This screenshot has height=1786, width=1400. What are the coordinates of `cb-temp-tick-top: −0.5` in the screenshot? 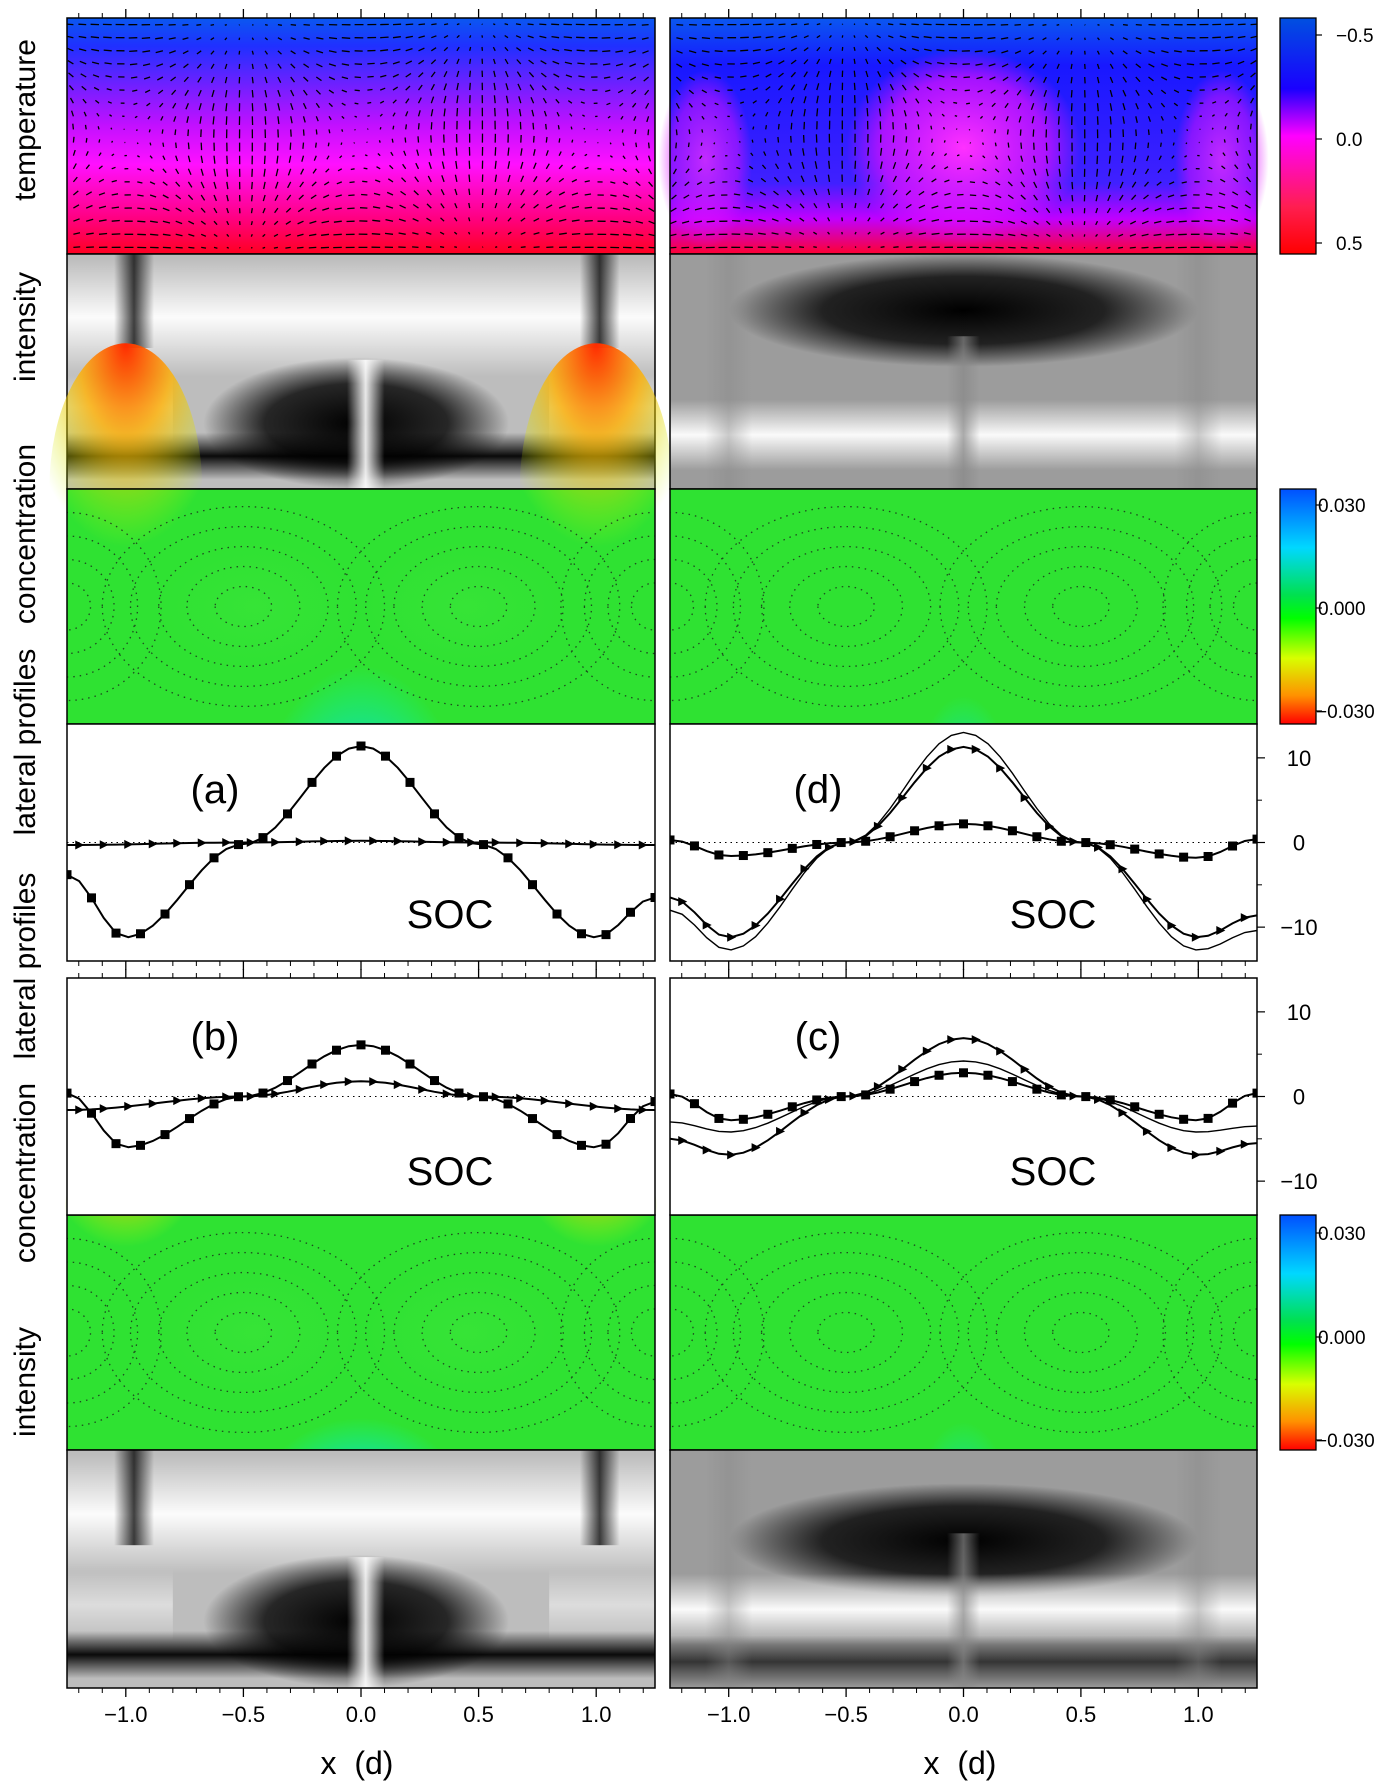 It's located at (1355, 36).